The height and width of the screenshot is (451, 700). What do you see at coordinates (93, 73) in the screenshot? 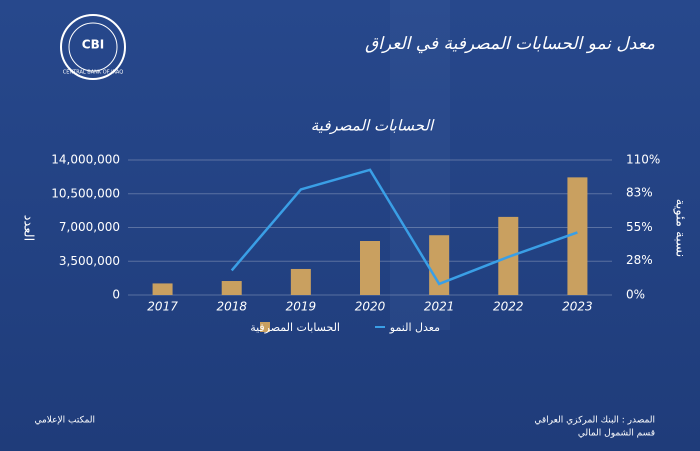
I see `logo-caption: CENTRAL BANK OF IRAQ` at bounding box center [93, 73].